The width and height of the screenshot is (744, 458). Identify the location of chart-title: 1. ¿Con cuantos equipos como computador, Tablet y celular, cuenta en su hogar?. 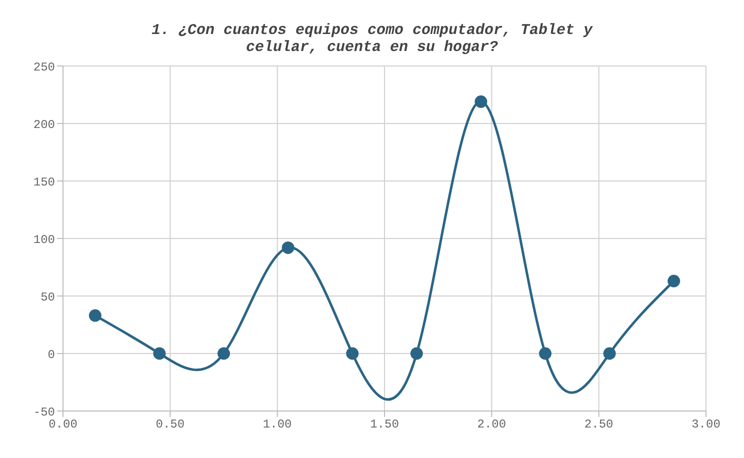
(372, 38).